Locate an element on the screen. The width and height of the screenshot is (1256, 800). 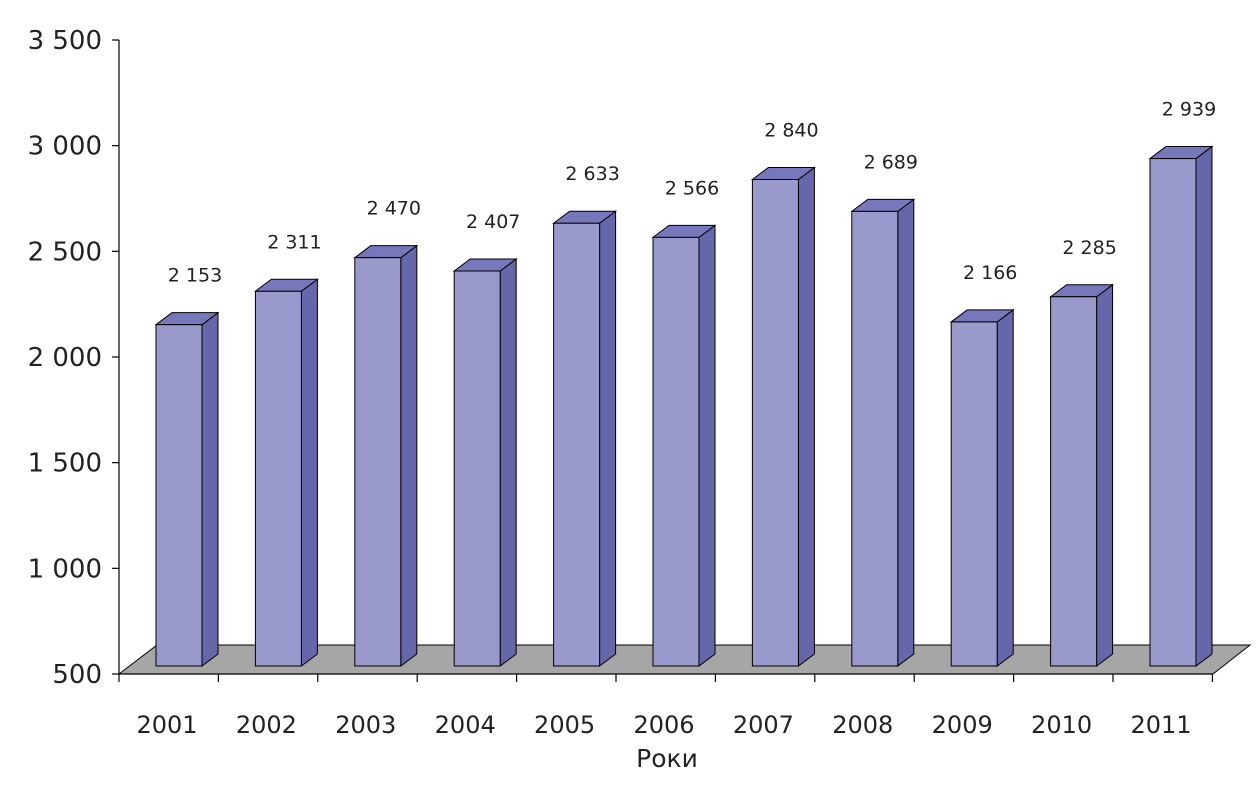
x-tick-label: 2008 is located at coordinates (862, 725).